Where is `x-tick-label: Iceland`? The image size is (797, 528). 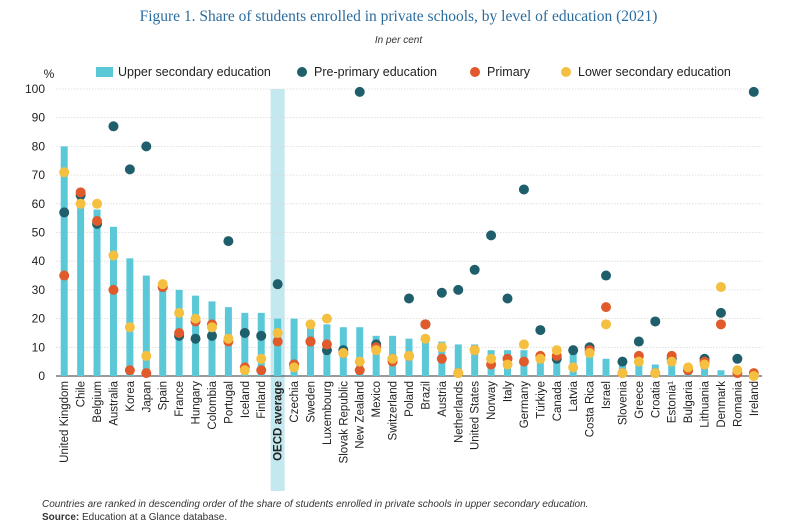 x-tick-label: Iceland is located at coordinates (246, 399).